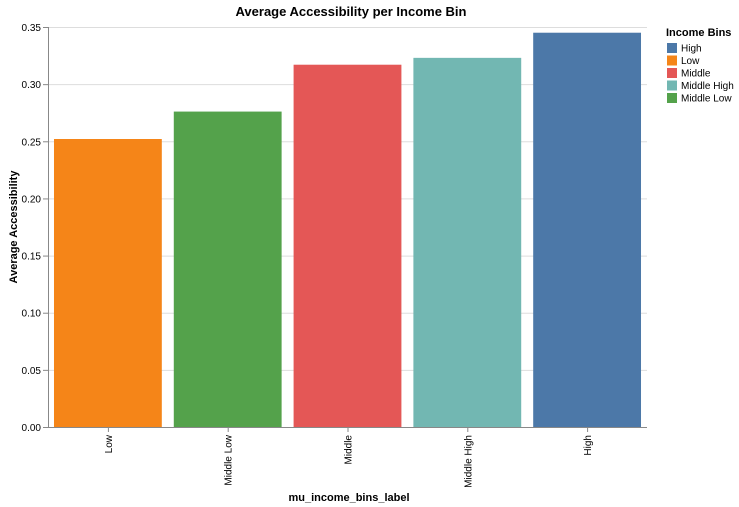 This screenshot has height=507, width=739. Describe the element at coordinates (32, 314) in the screenshot. I see `y-tick-label: 0.10` at that location.